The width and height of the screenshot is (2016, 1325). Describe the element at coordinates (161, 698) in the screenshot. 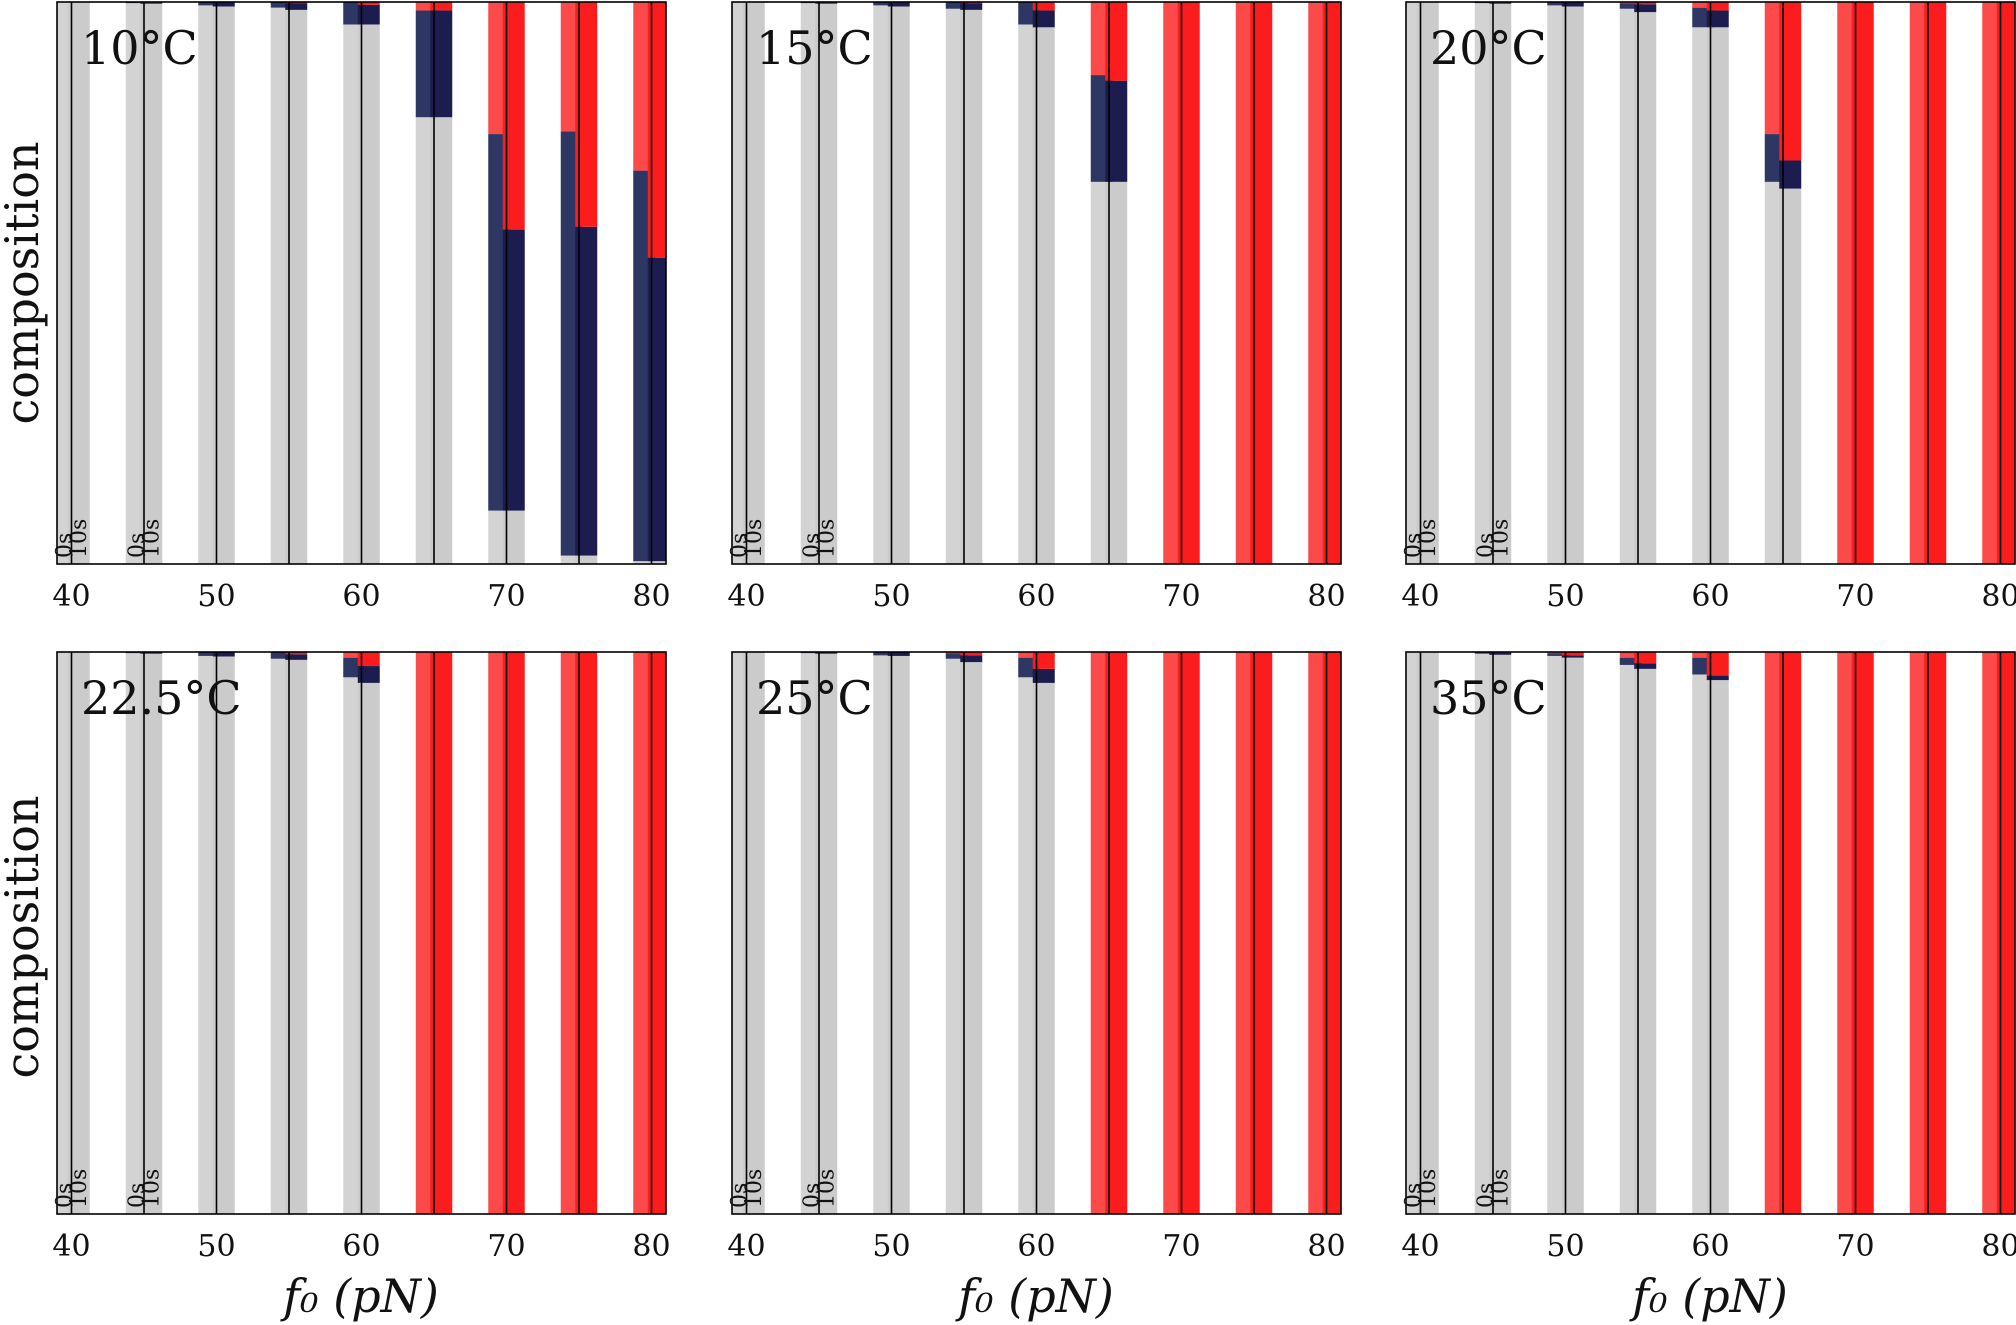

I see `temperature-label: 22.5°C` at that location.